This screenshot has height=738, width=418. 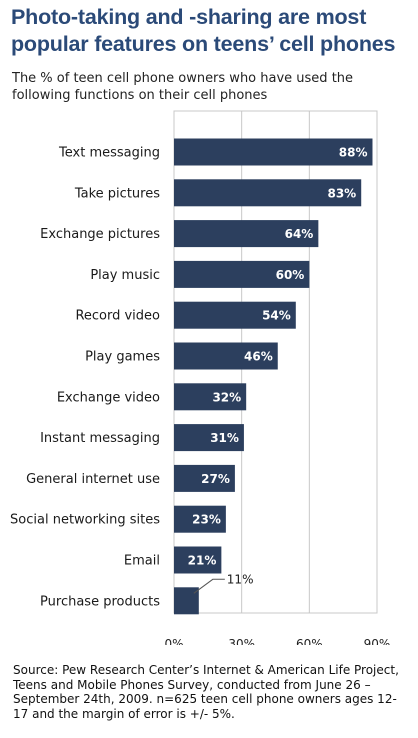 I want to click on data-label: 54%, so click(x=276, y=316).